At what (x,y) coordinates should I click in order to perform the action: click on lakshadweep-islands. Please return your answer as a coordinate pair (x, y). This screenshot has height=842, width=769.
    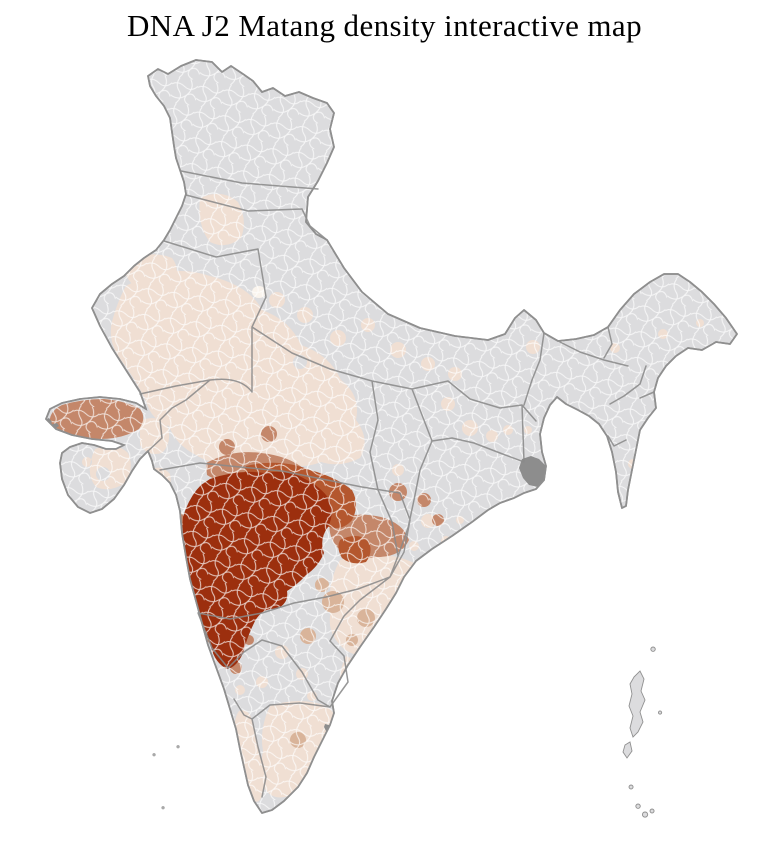
    Looking at the image, I should click on (166, 777).